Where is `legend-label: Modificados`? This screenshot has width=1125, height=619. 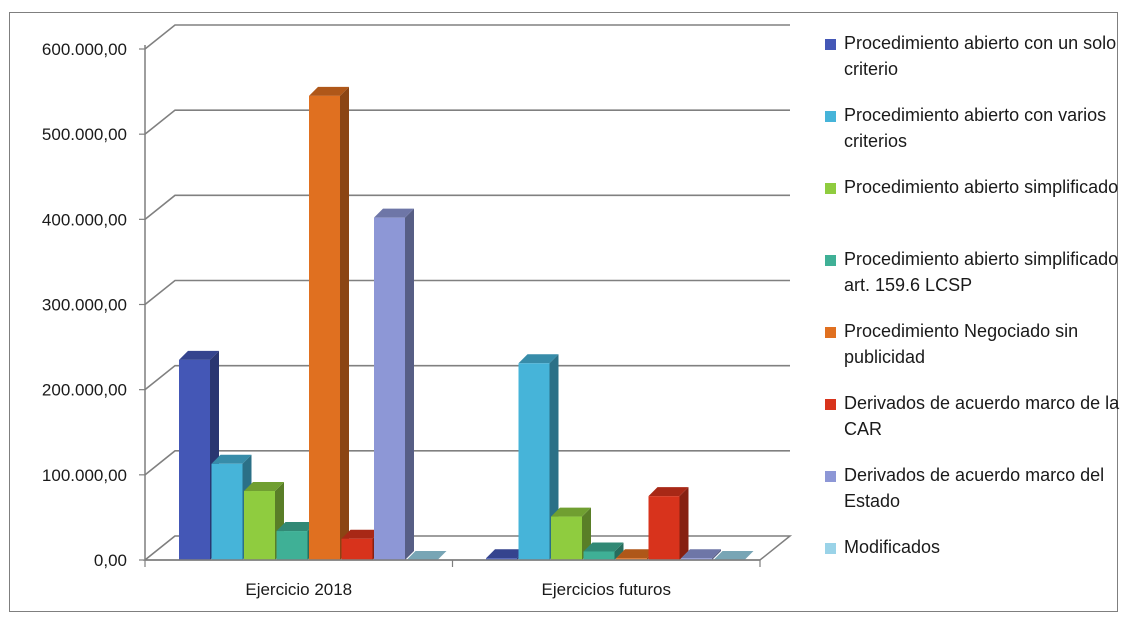
legend-label: Modificados is located at coordinates (892, 547).